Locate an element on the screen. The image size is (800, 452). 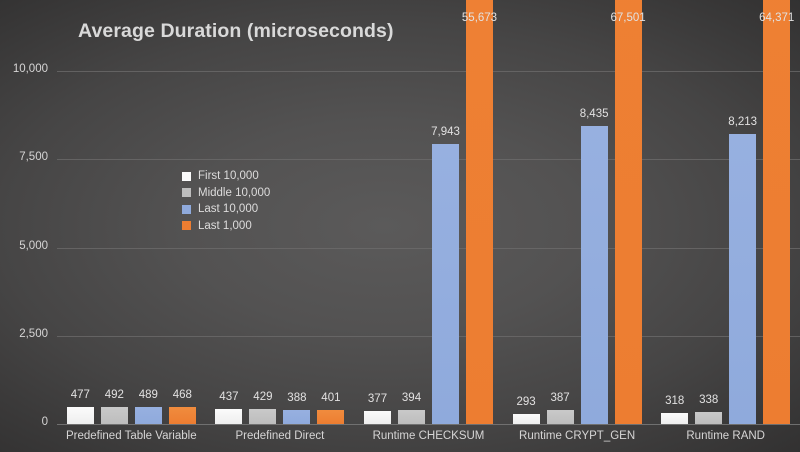
legend-item: First 10,000 is located at coordinates (226, 176).